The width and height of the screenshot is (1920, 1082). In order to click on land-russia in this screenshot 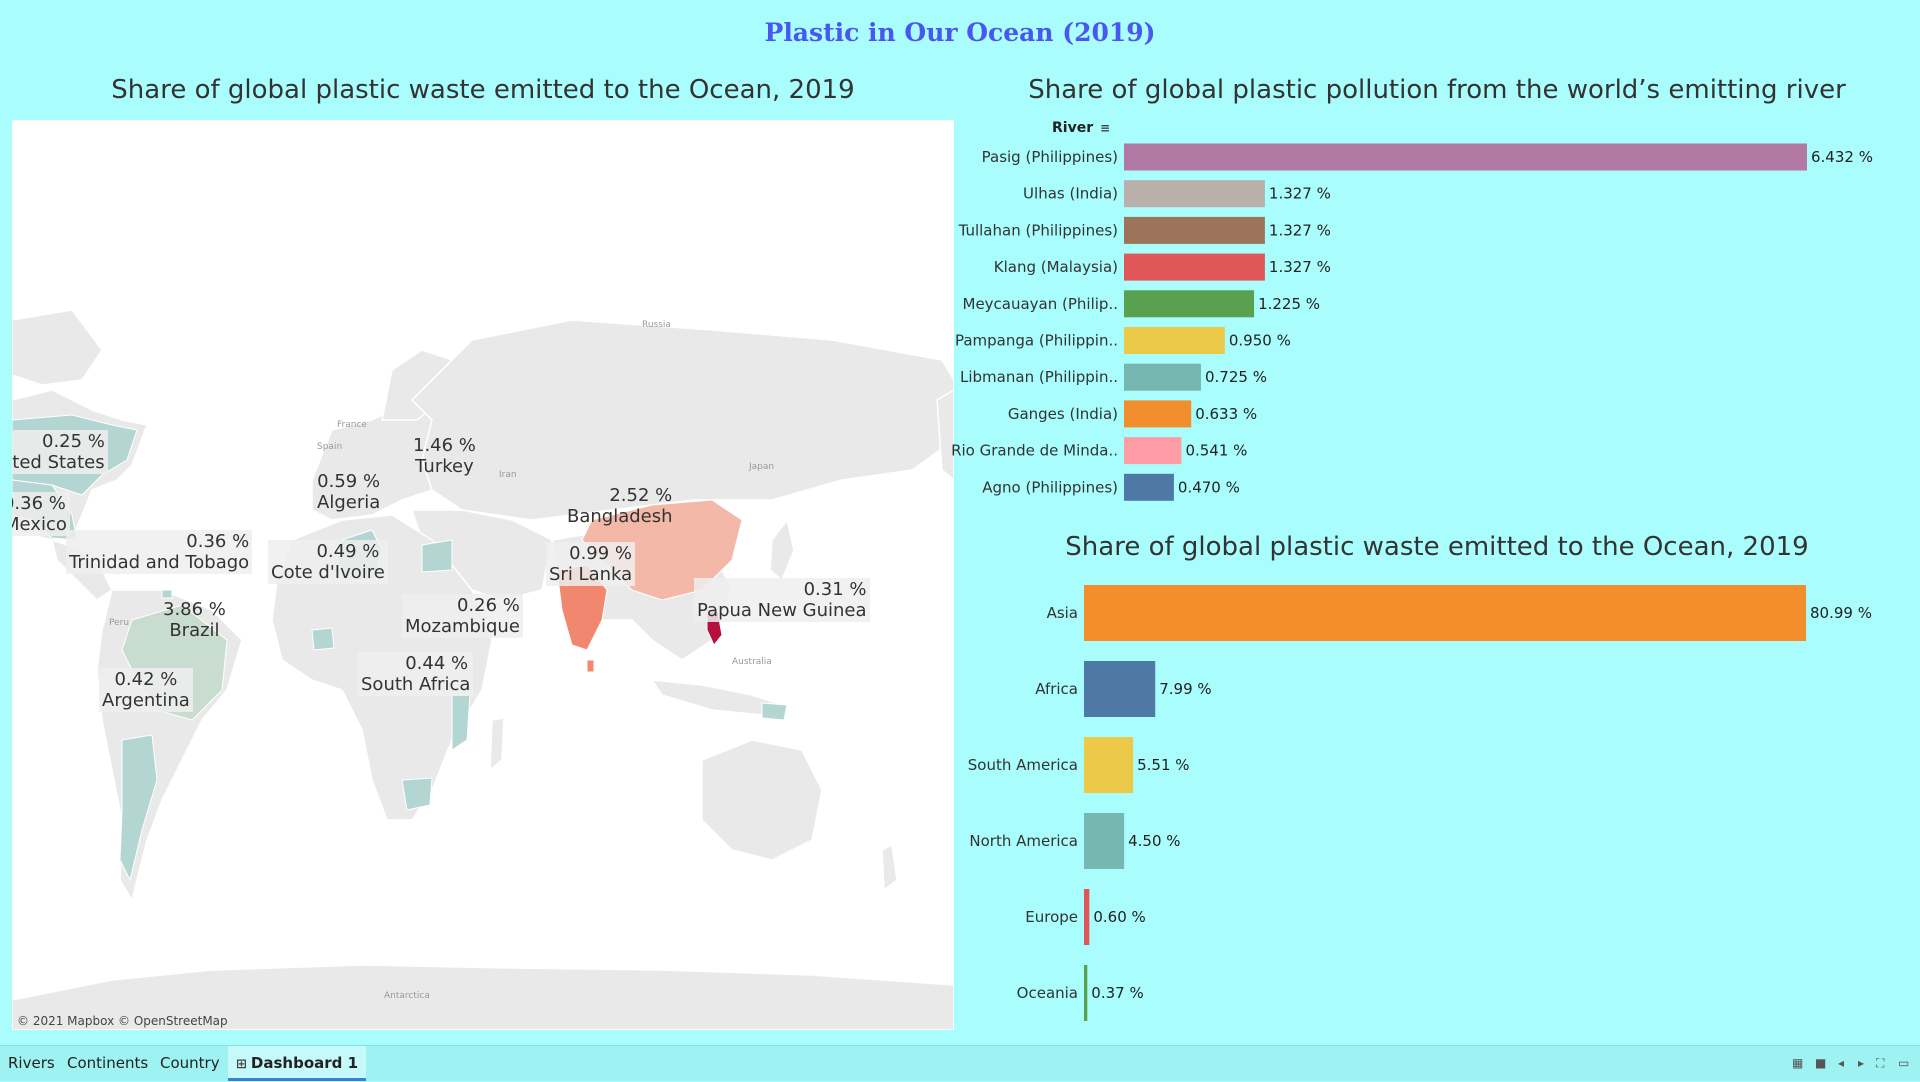, I will do `click(682, 420)`.